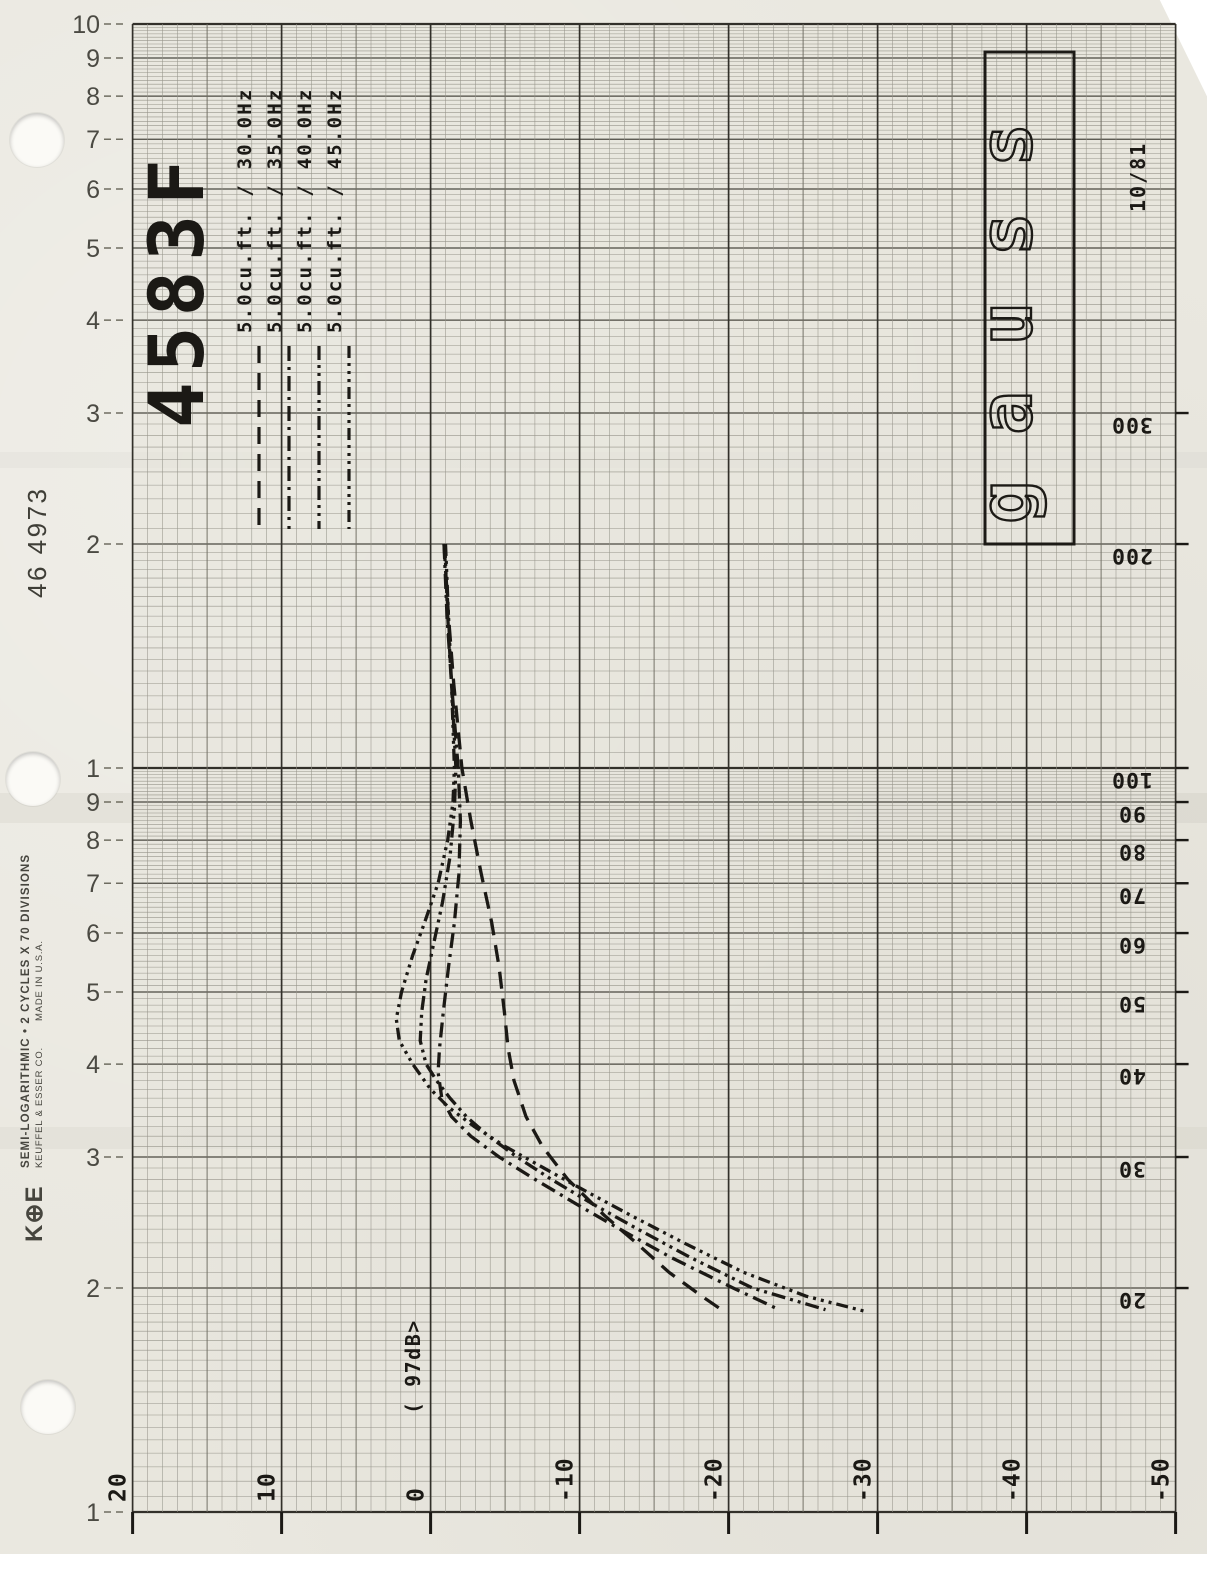 The image size is (1211, 1588). I want to click on x-tick-label: 20, so click(119, 1487).